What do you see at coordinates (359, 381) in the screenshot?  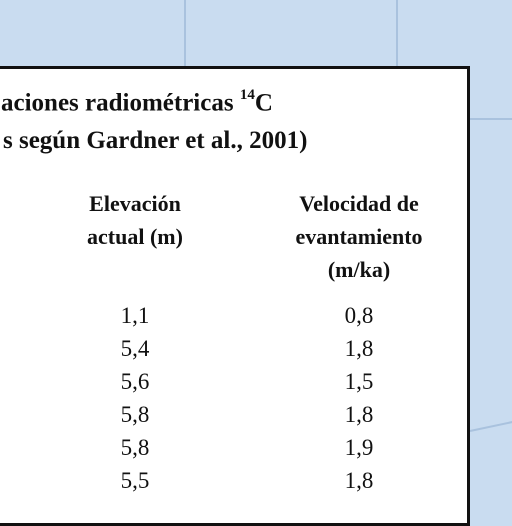 I see `velocity-cell: 1,5` at bounding box center [359, 381].